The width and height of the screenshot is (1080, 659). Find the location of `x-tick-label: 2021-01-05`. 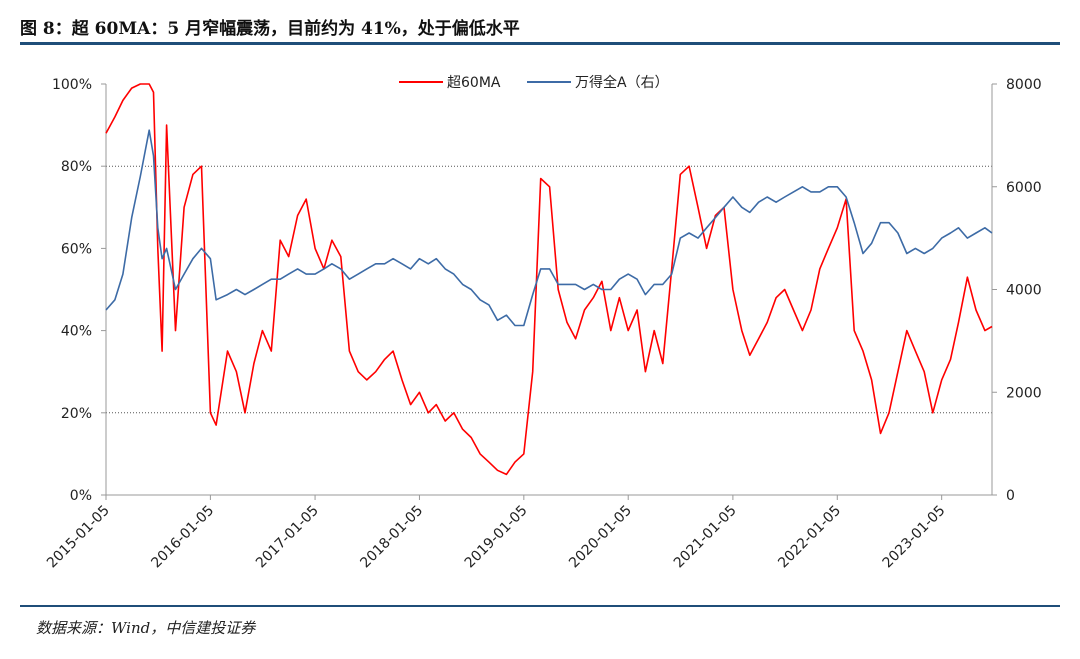

x-tick-label: 2021-01-05 is located at coordinates (705, 537).